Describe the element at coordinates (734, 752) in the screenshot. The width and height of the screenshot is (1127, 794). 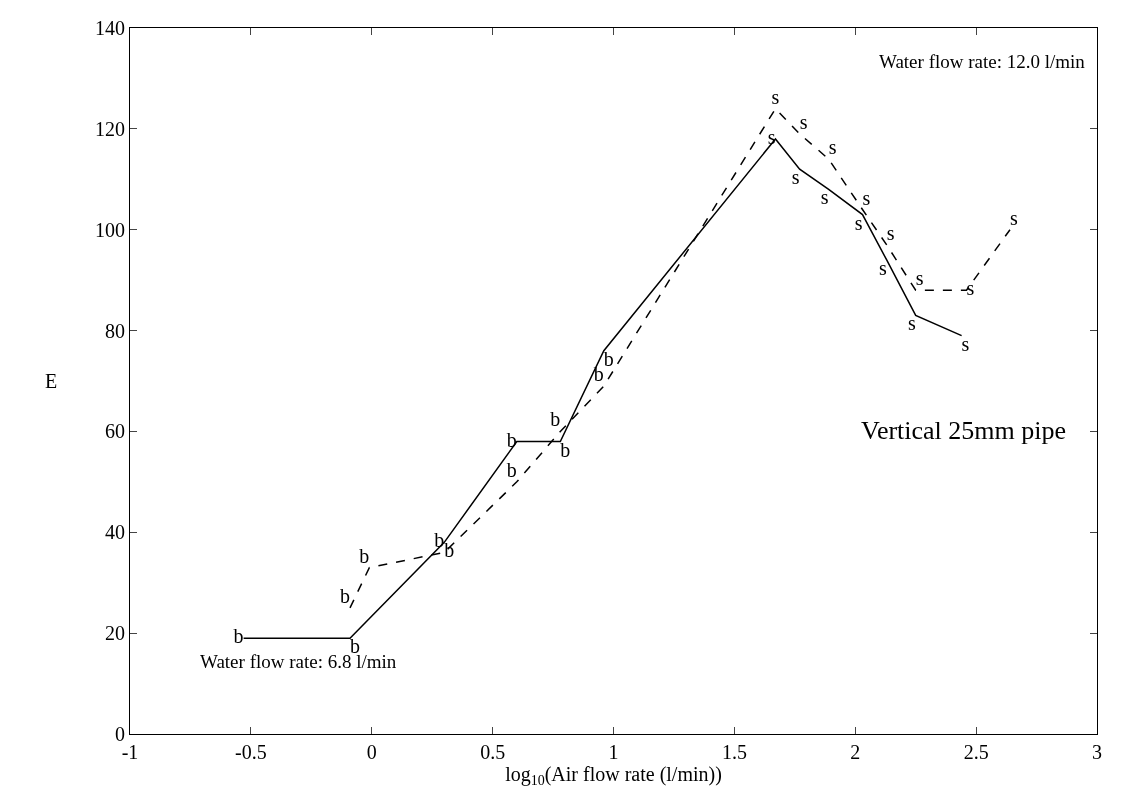
I see `x-tick-label: 1.5` at that location.